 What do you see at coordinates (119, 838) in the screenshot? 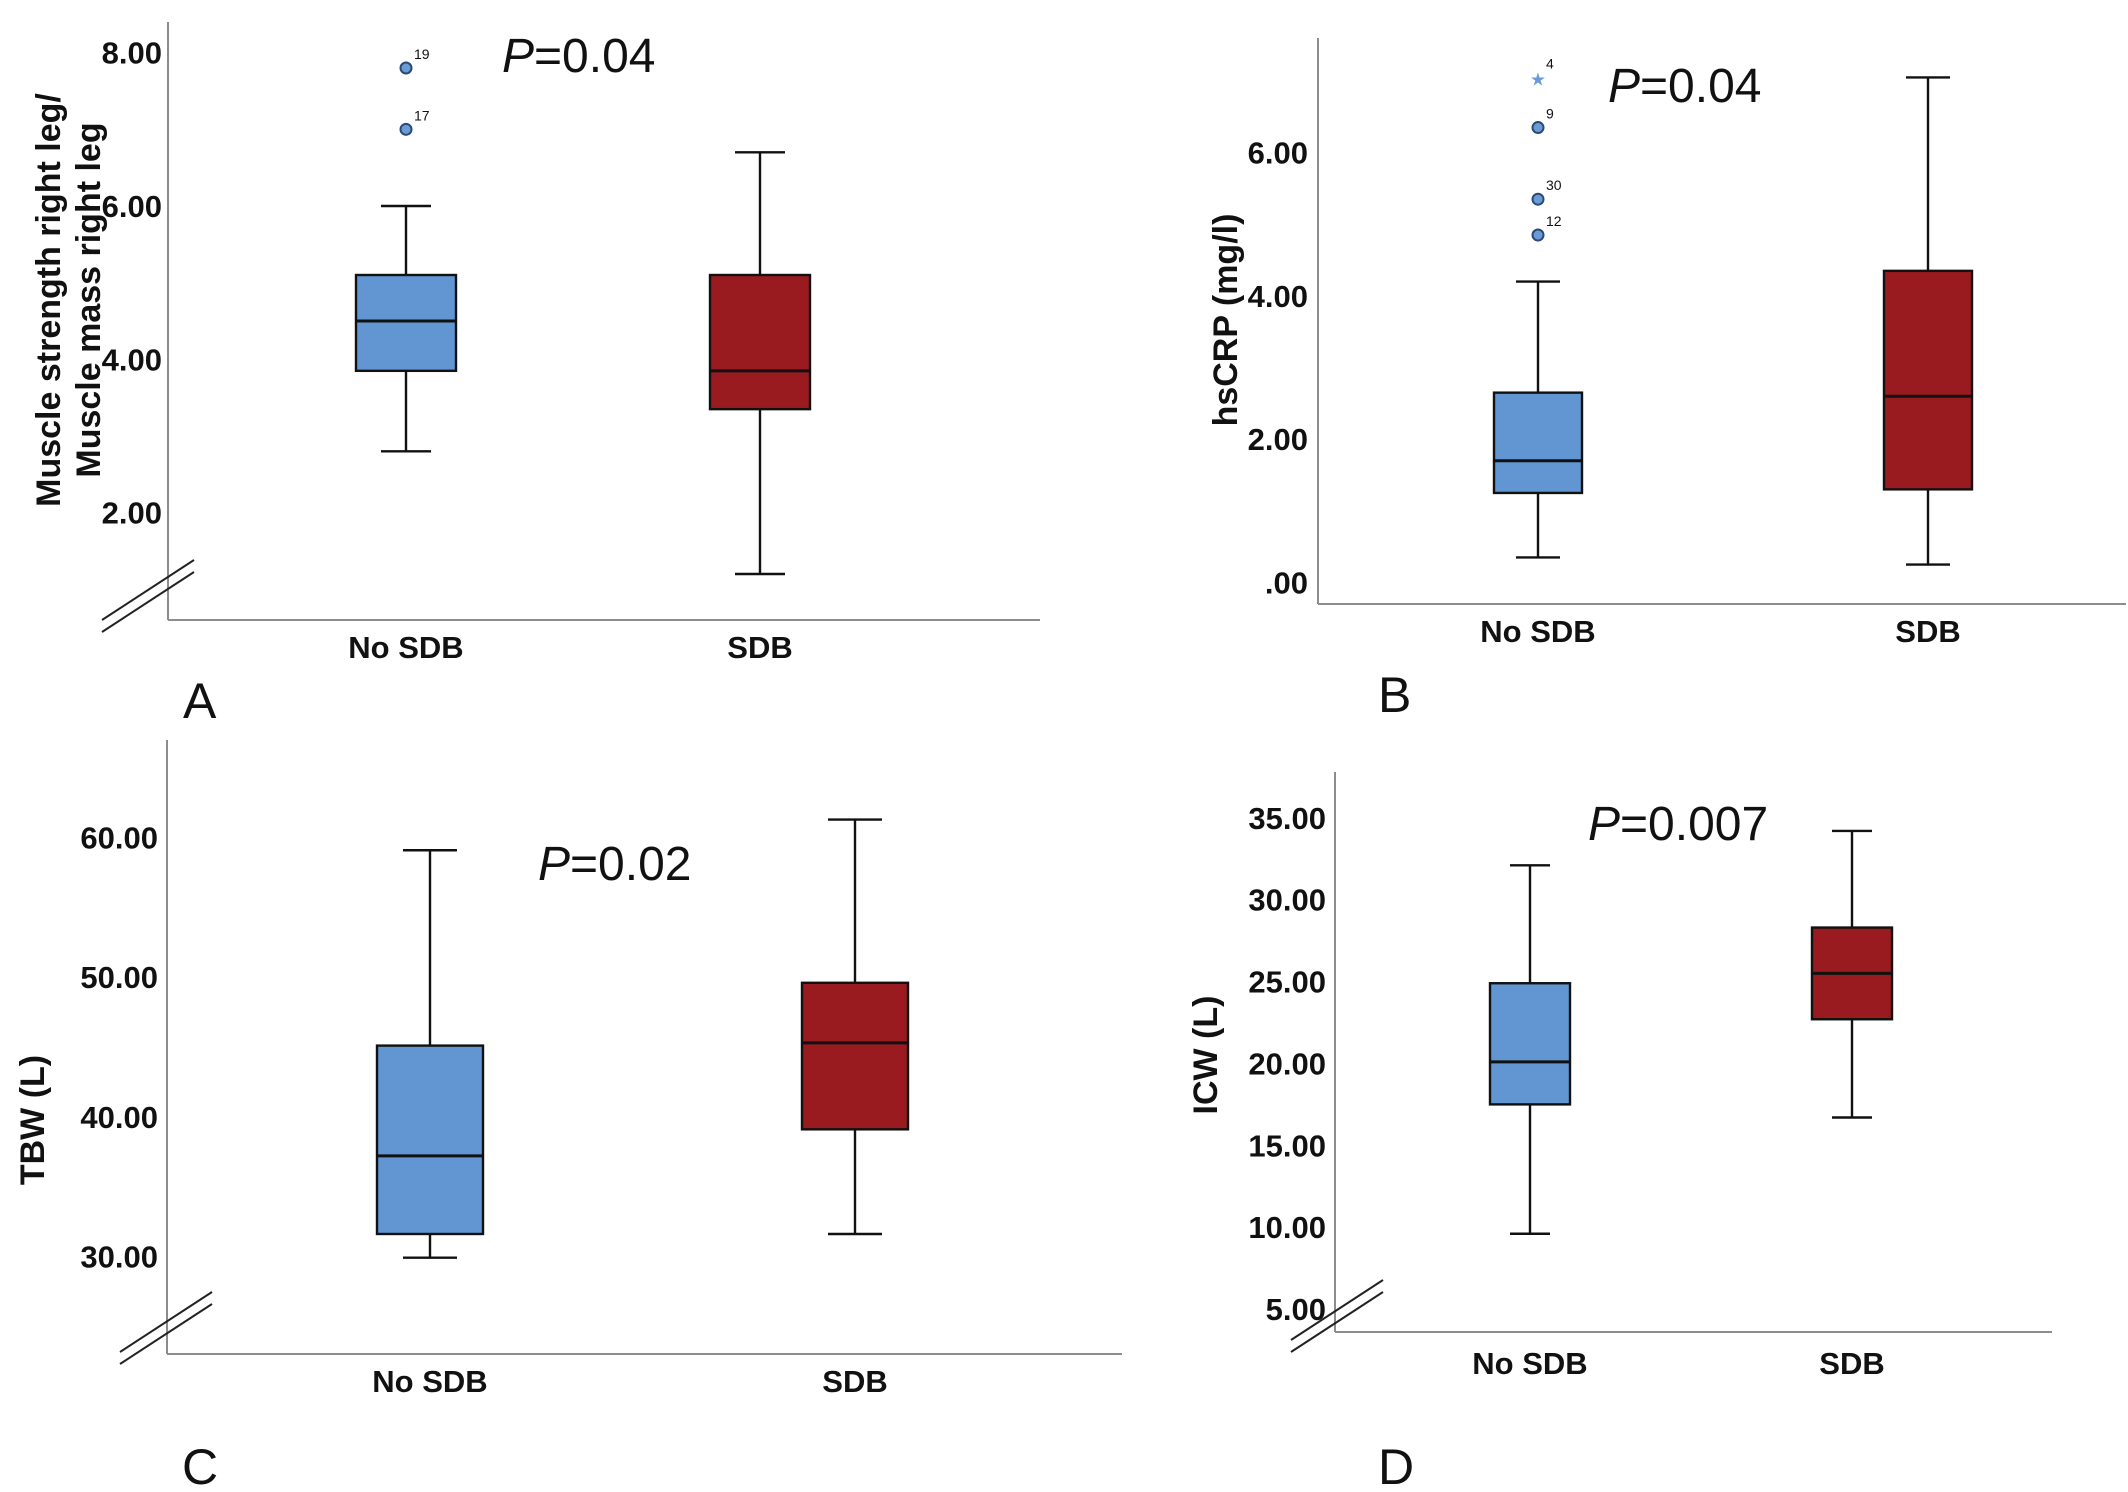
I see `y-tick-label: 60.00` at bounding box center [119, 838].